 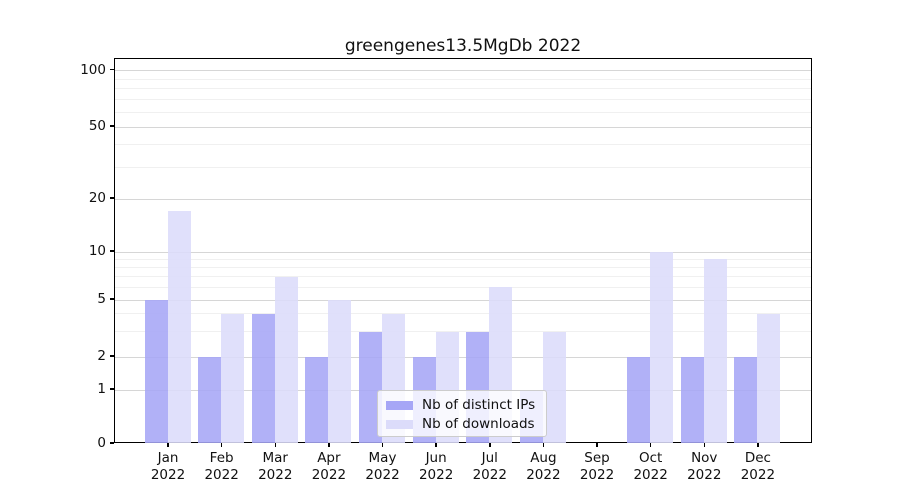 What do you see at coordinates (463, 46) in the screenshot?
I see `chart-title: greengenes13.5MgDb 2022` at bounding box center [463, 46].